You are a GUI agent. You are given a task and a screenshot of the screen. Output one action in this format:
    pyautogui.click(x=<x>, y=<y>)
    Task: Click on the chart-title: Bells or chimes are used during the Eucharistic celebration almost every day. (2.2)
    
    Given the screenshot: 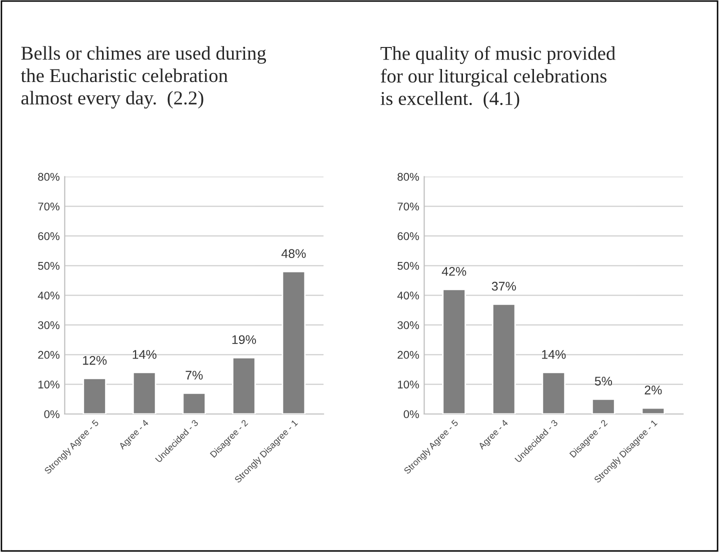 What is the action you would take?
    pyautogui.click(x=143, y=77)
    